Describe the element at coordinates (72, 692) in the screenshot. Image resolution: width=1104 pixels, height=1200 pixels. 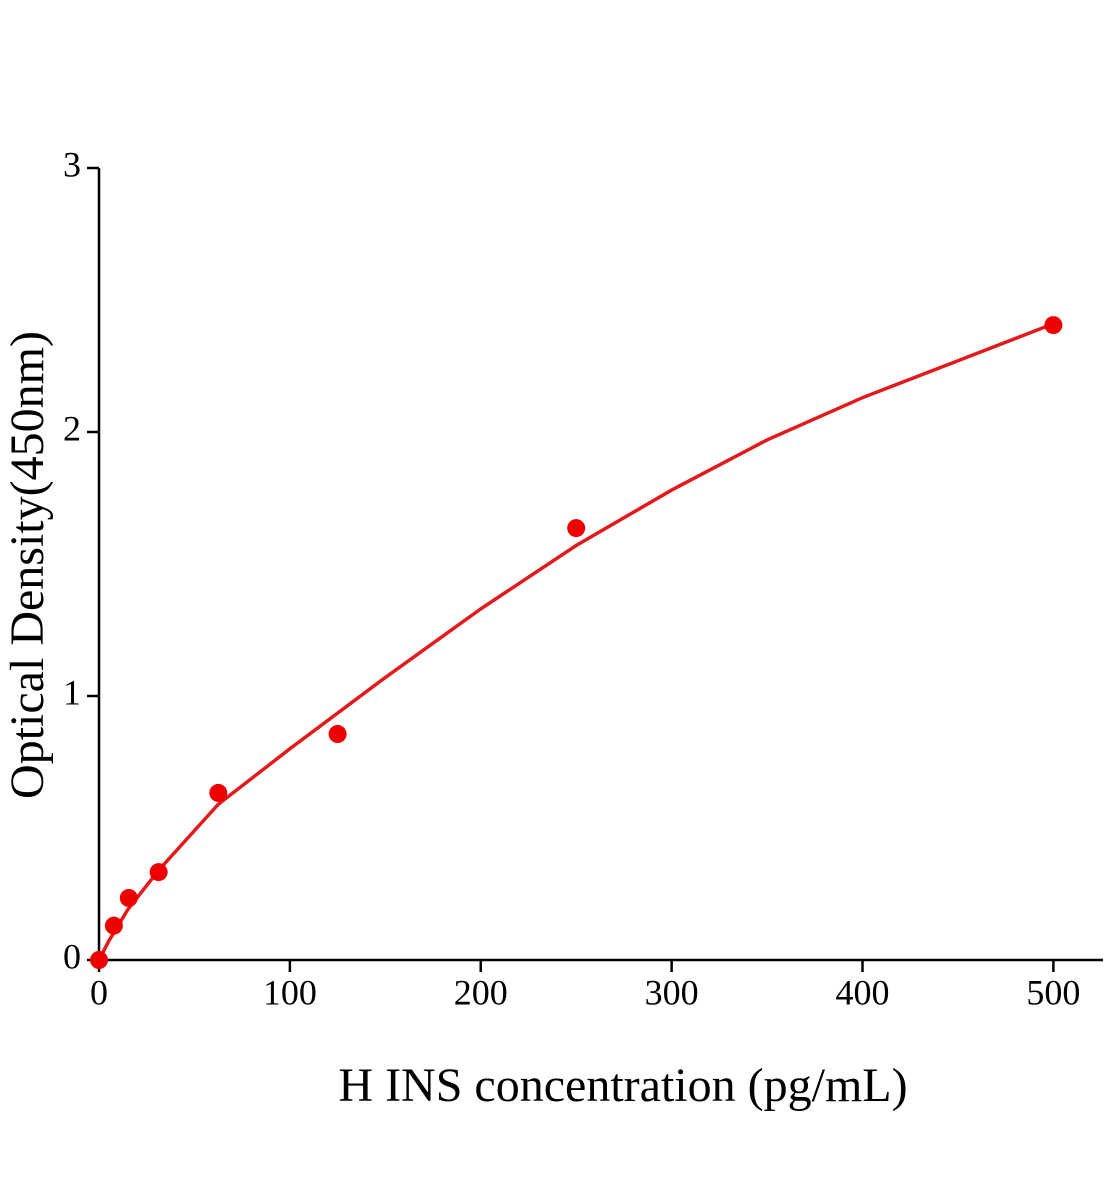
I see `y-tick-label: 1` at that location.